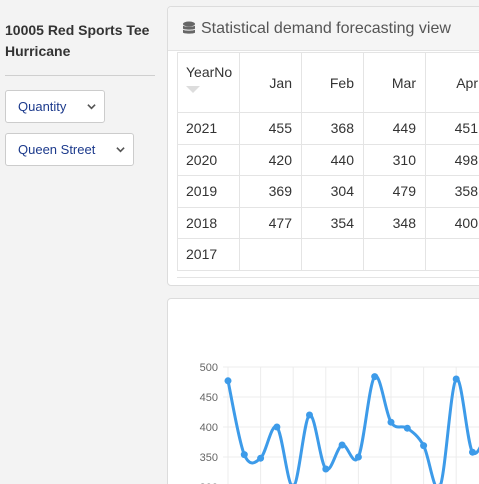  Describe the element at coordinates (270, 222) in the screenshot. I see `cell-value: 477` at that location.